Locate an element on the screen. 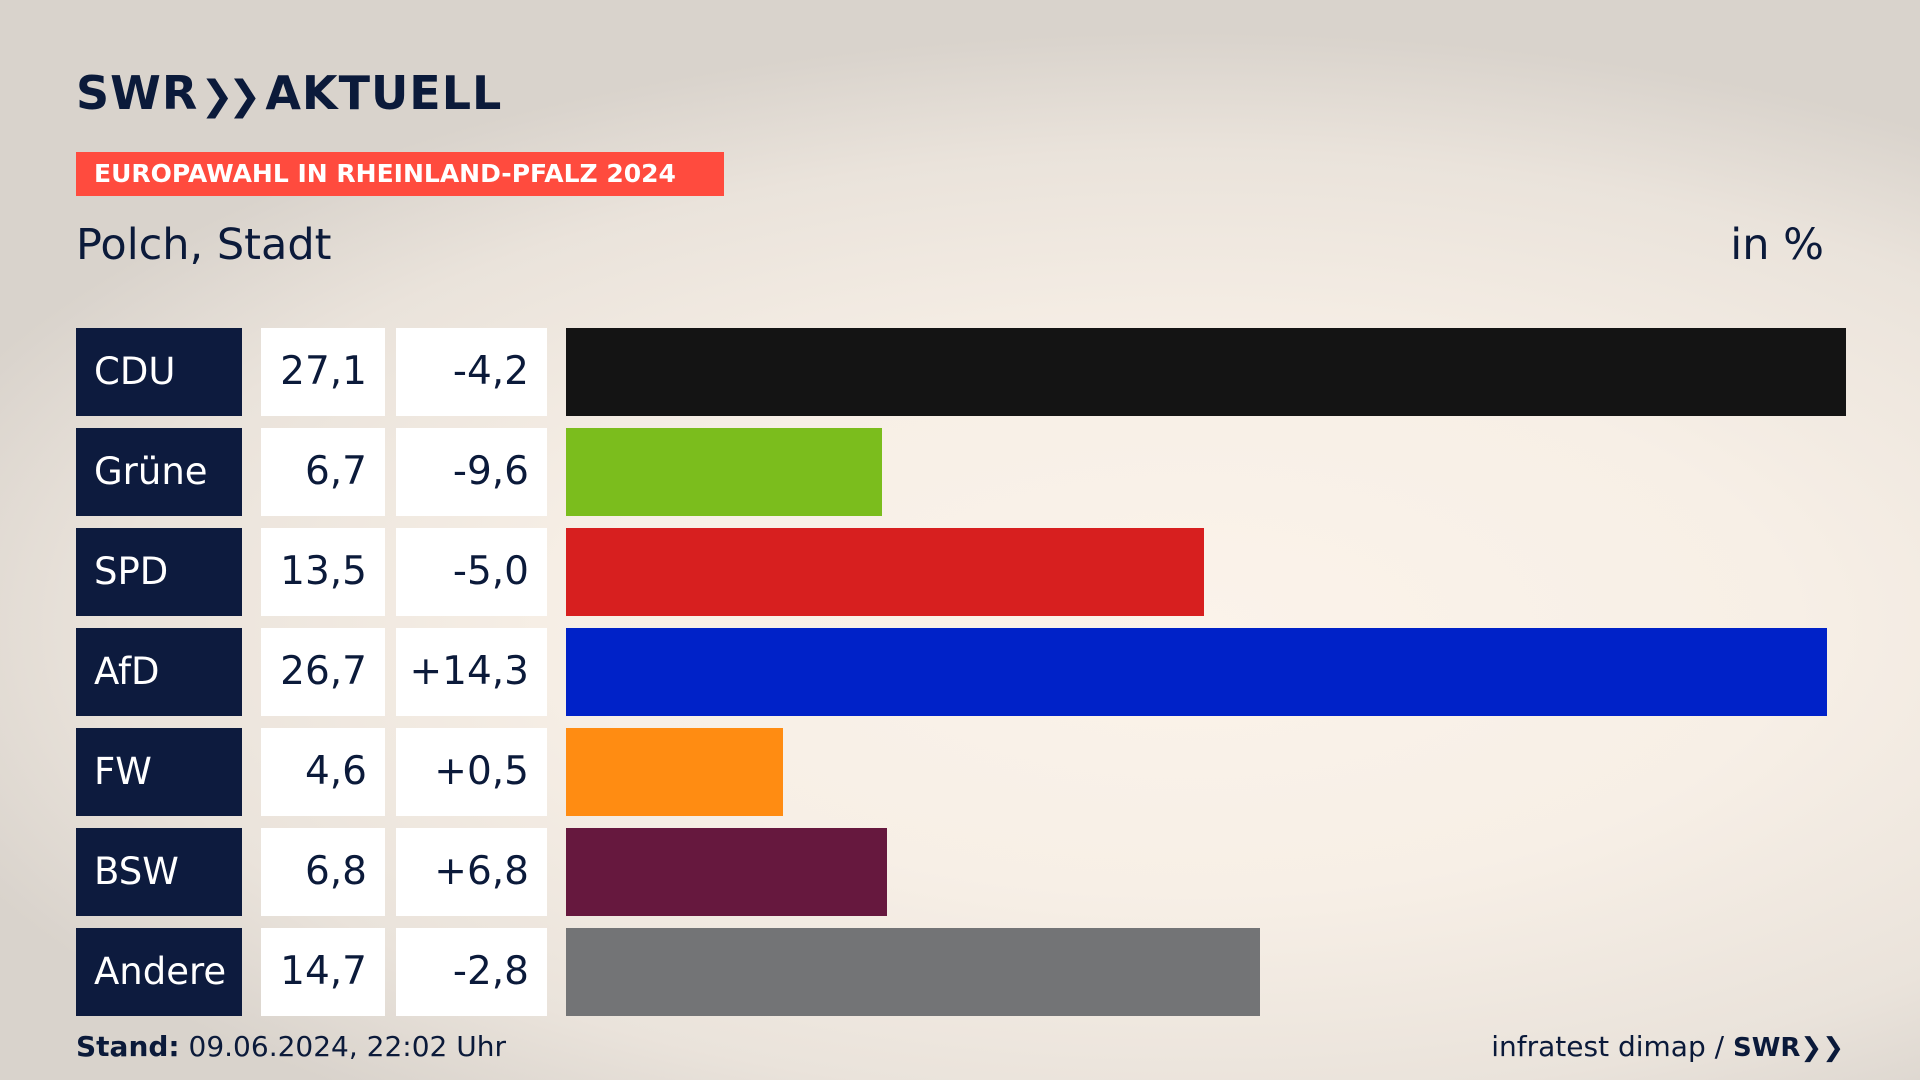 The height and width of the screenshot is (1080, 1920). vote-share-label: 6,8 is located at coordinates (323, 872).